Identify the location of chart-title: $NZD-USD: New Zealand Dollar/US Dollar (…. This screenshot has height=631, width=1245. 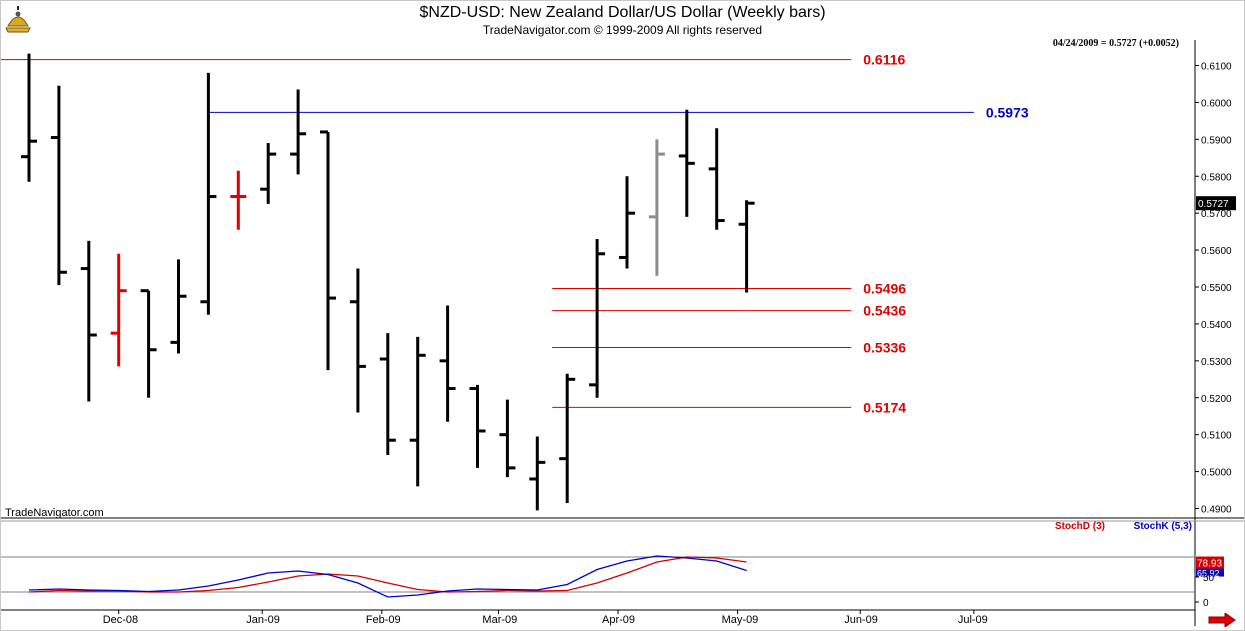
(622, 12).